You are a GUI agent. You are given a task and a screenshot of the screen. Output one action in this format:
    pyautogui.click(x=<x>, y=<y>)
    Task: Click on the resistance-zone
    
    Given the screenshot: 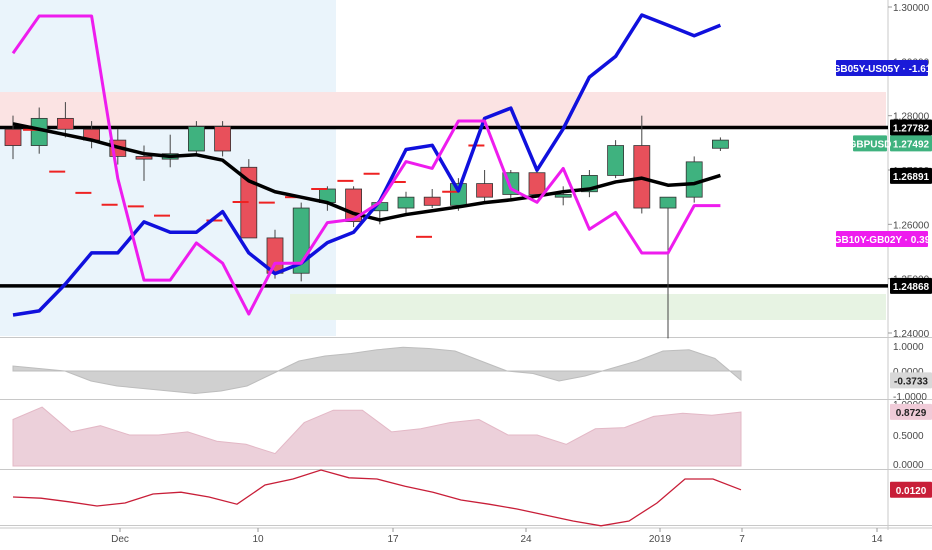 What is the action you would take?
    pyautogui.click(x=443, y=110)
    